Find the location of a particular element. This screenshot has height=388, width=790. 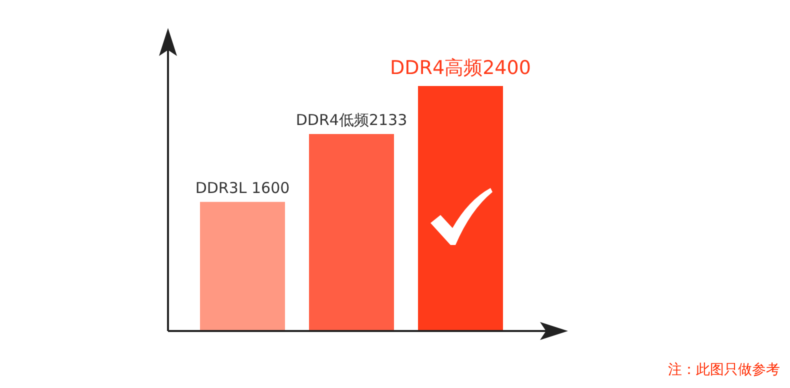

text: 注：此图只做参考 is located at coordinates (724, 370).